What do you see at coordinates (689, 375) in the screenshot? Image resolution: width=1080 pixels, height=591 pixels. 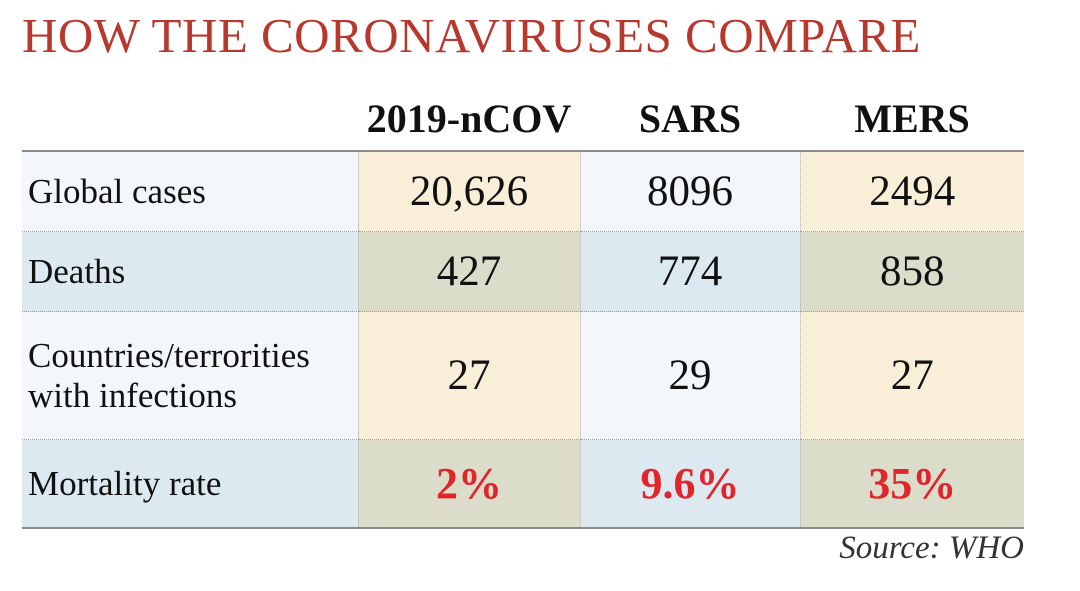 I see `cell-countries-sars: 29` at bounding box center [689, 375].